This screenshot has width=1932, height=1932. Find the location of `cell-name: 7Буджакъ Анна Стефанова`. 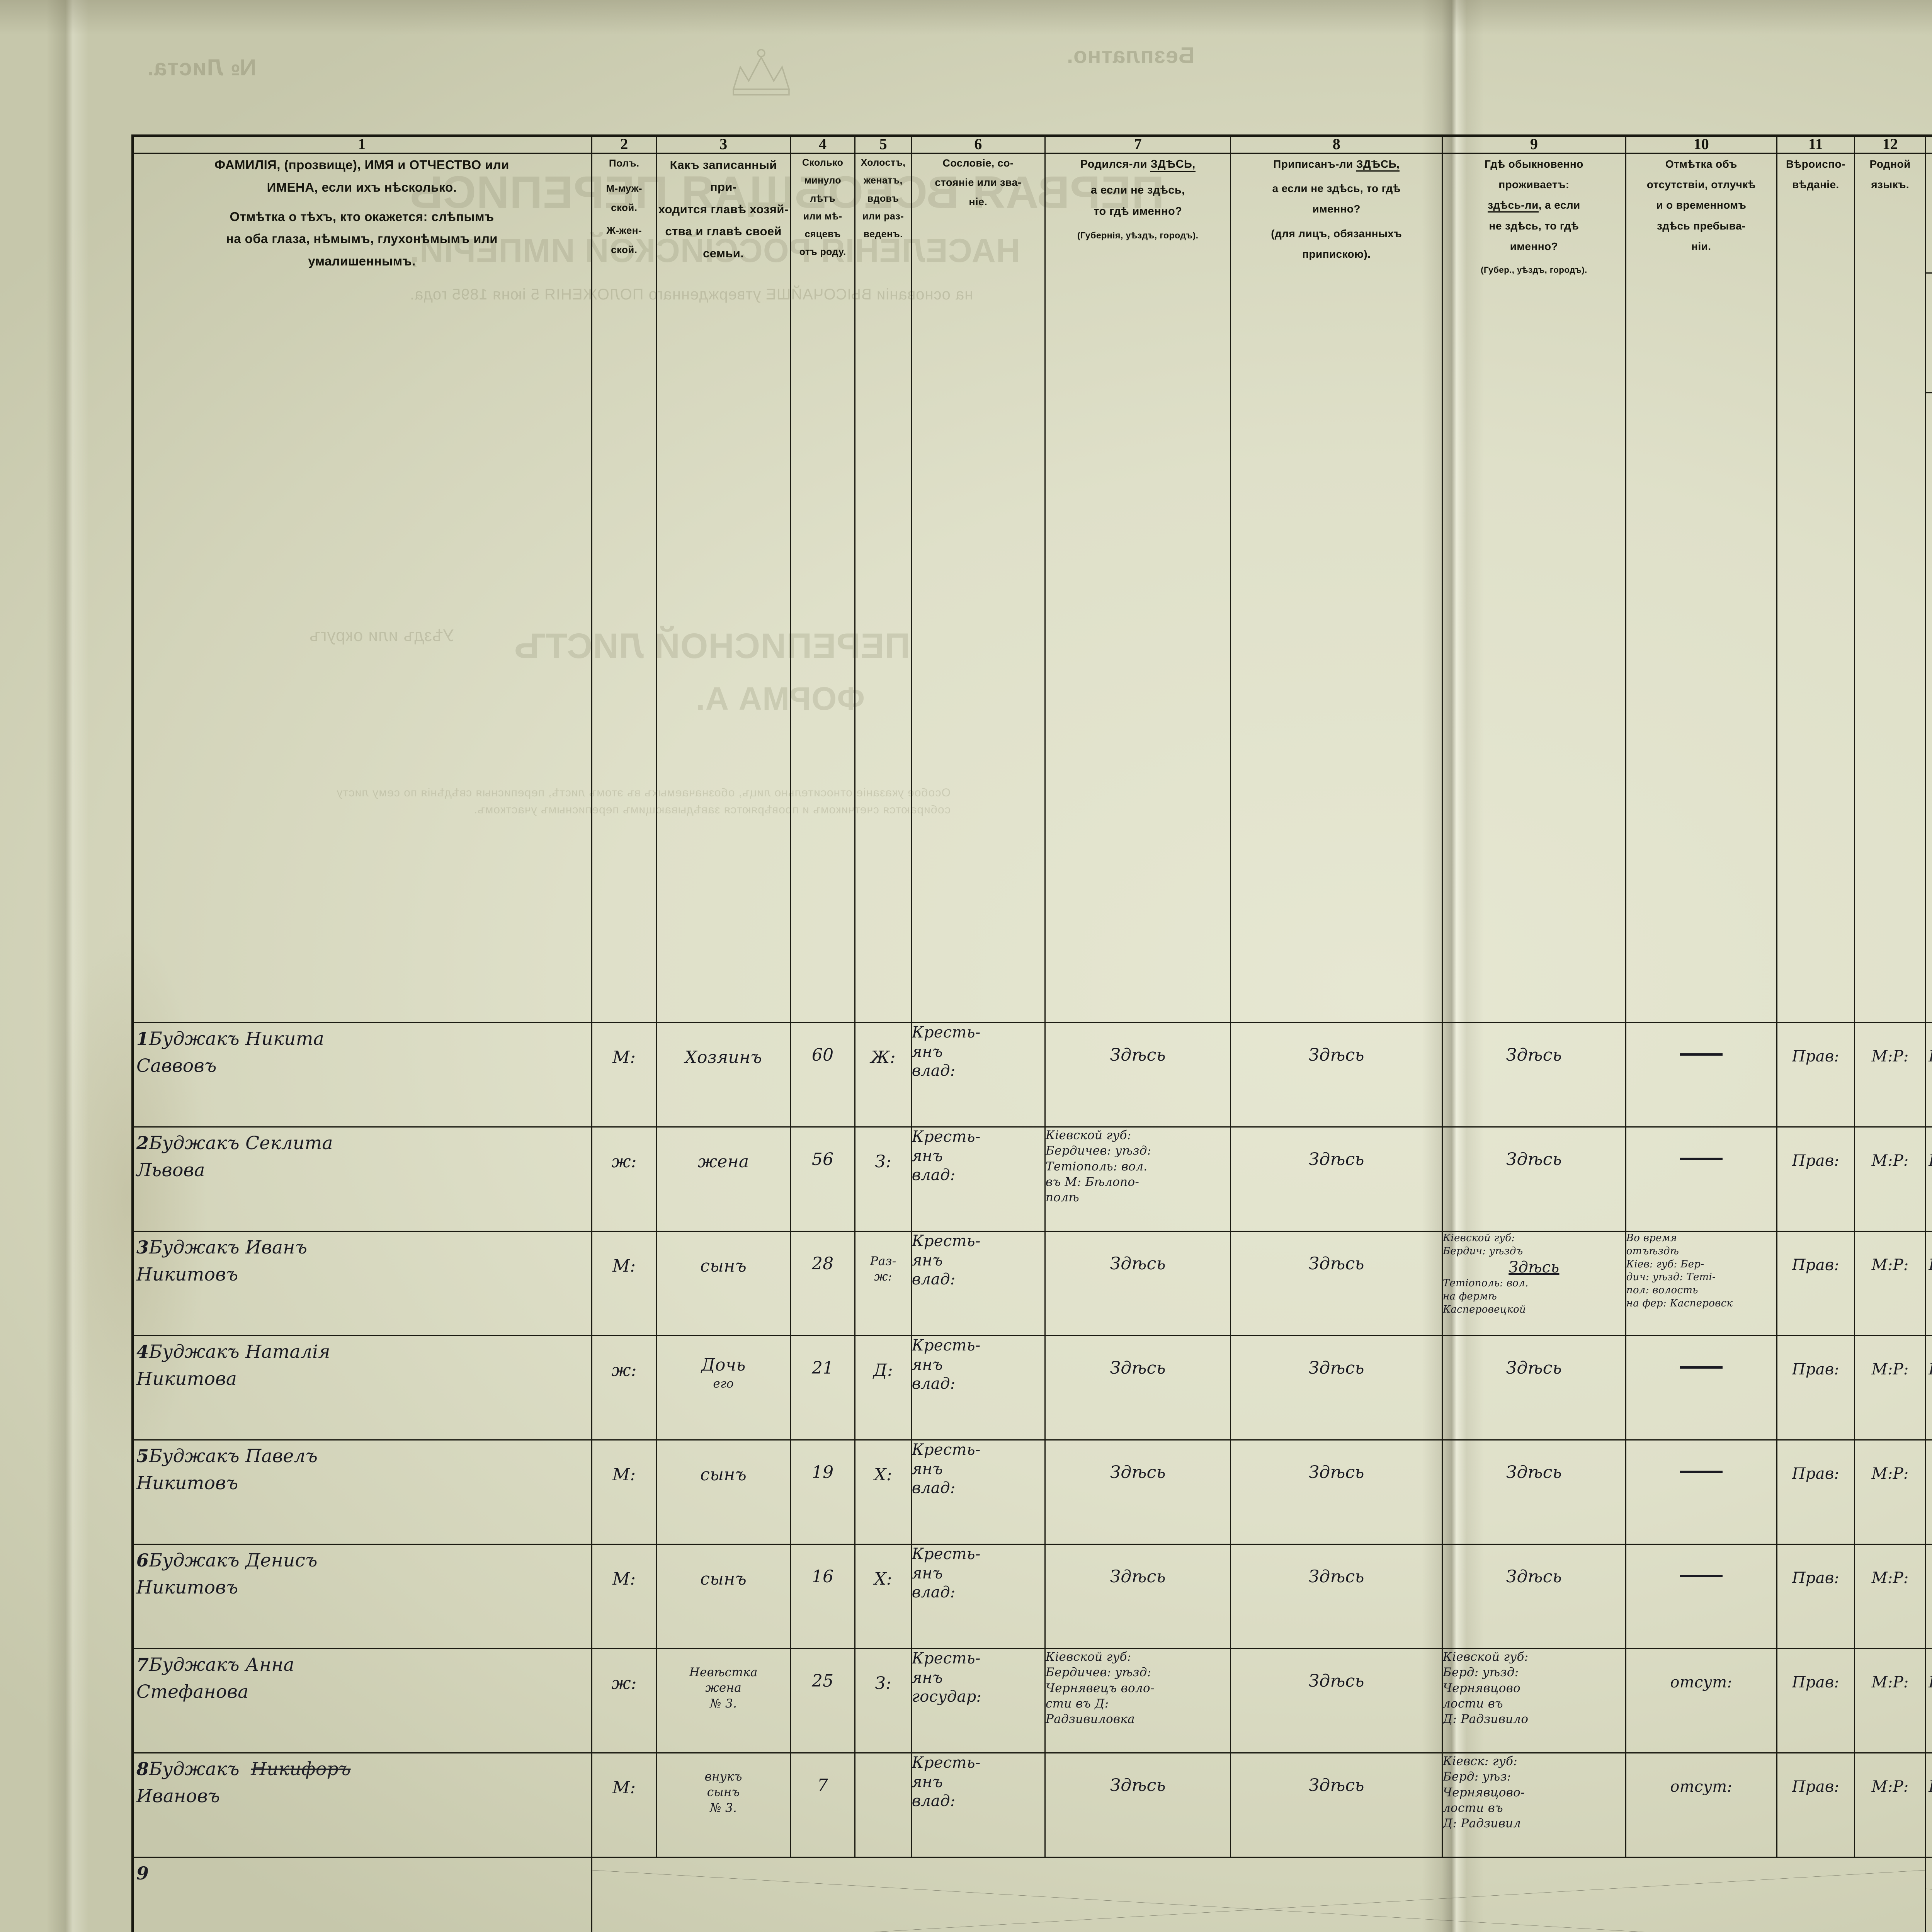

cell-name: 7Буджакъ Анна Стефанова is located at coordinates (362, 1700).